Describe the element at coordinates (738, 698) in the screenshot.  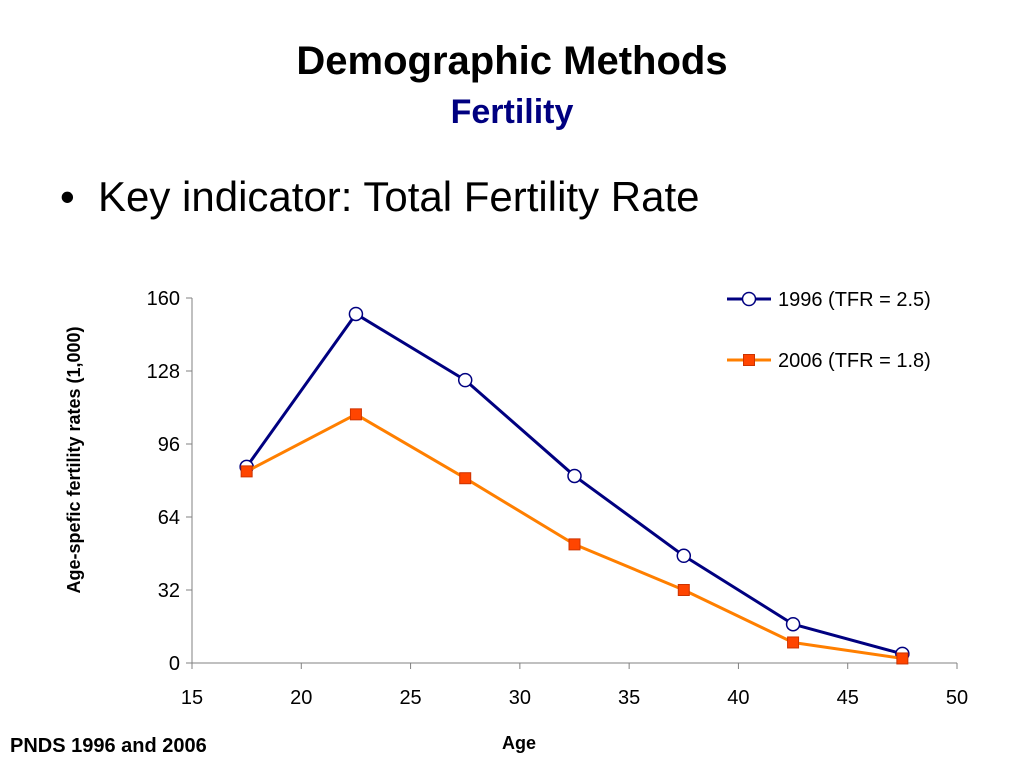
I see `x-tick-label: 40` at that location.